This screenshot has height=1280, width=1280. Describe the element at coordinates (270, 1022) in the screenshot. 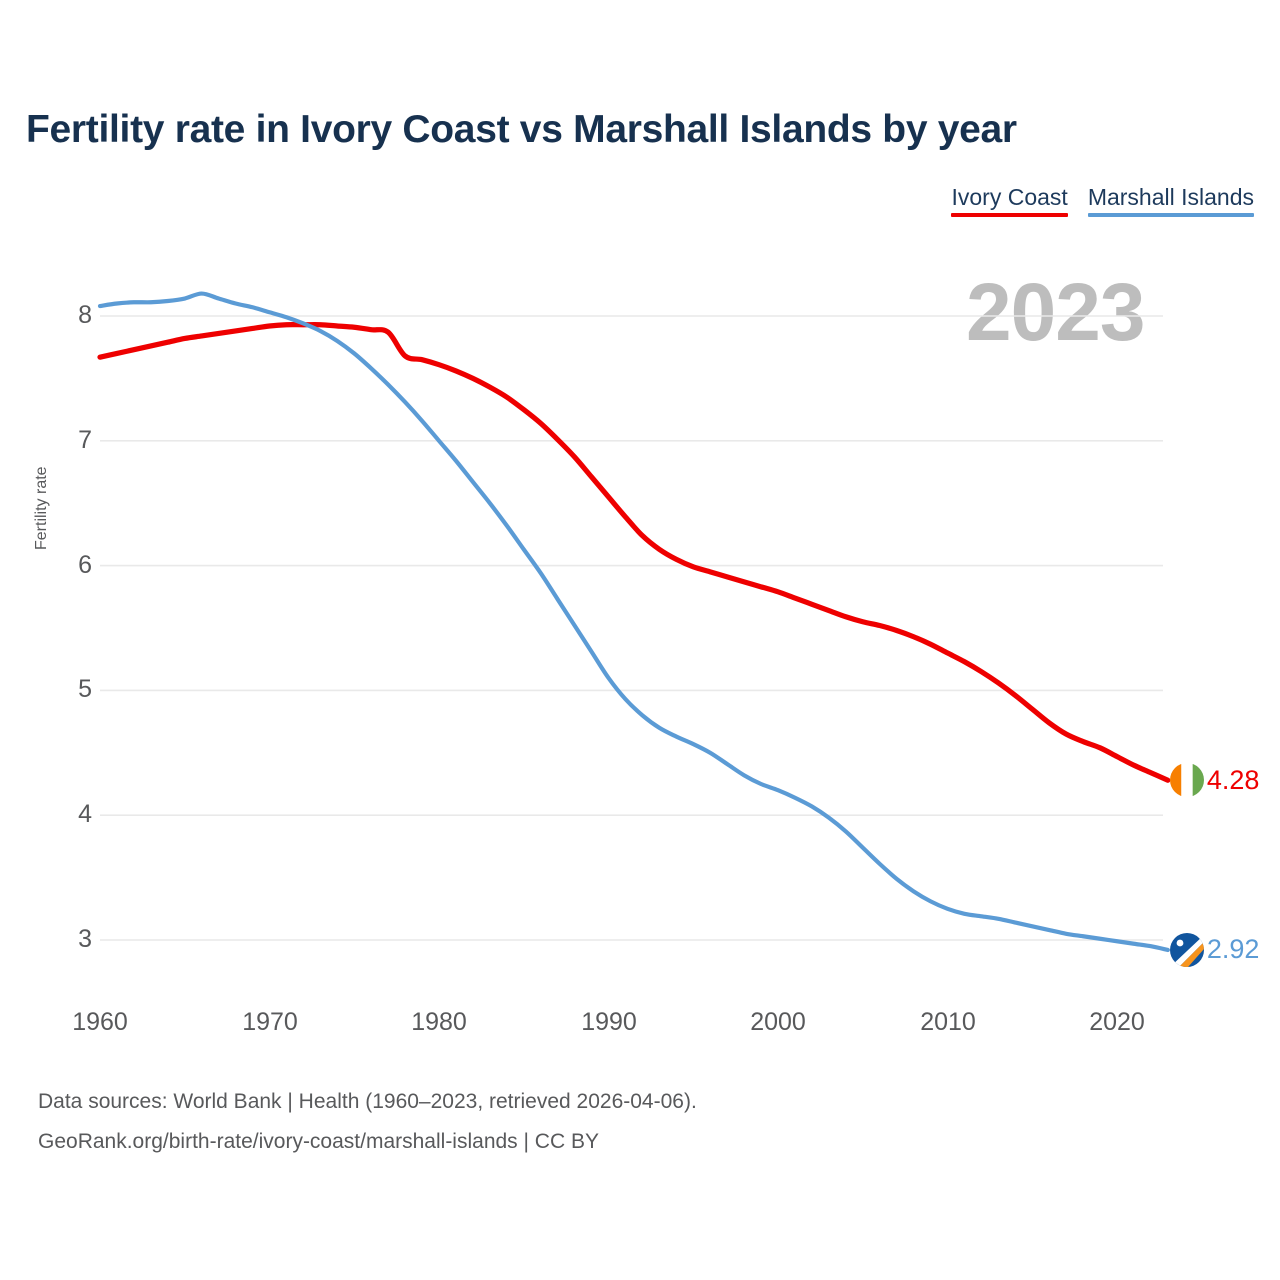

I see `x-tick-1970: 1970` at that location.